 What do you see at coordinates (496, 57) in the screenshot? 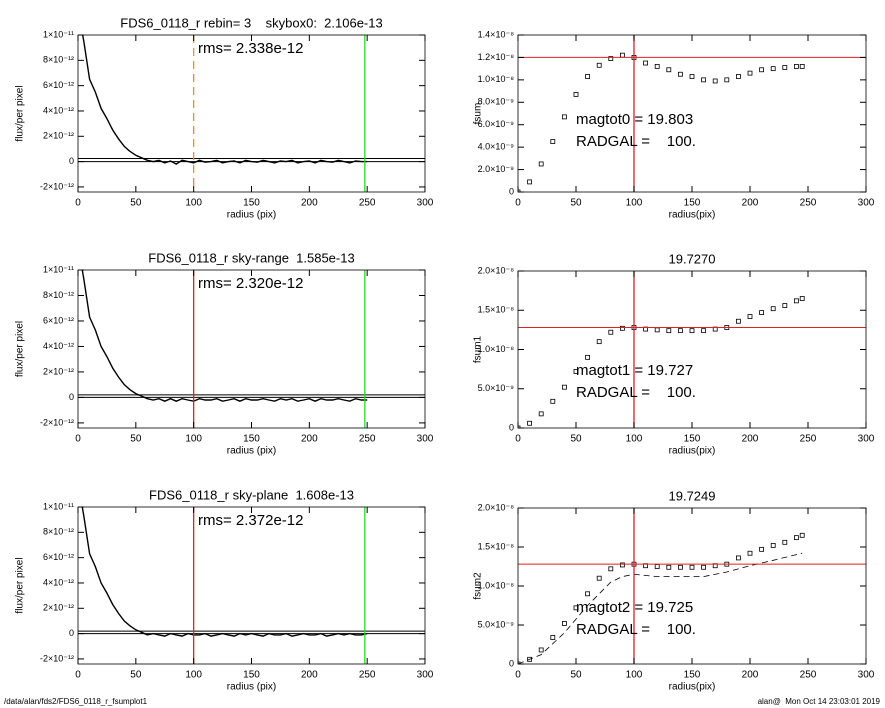
I see `y-tick-label: 1.2×10⁻⁸` at bounding box center [496, 57].